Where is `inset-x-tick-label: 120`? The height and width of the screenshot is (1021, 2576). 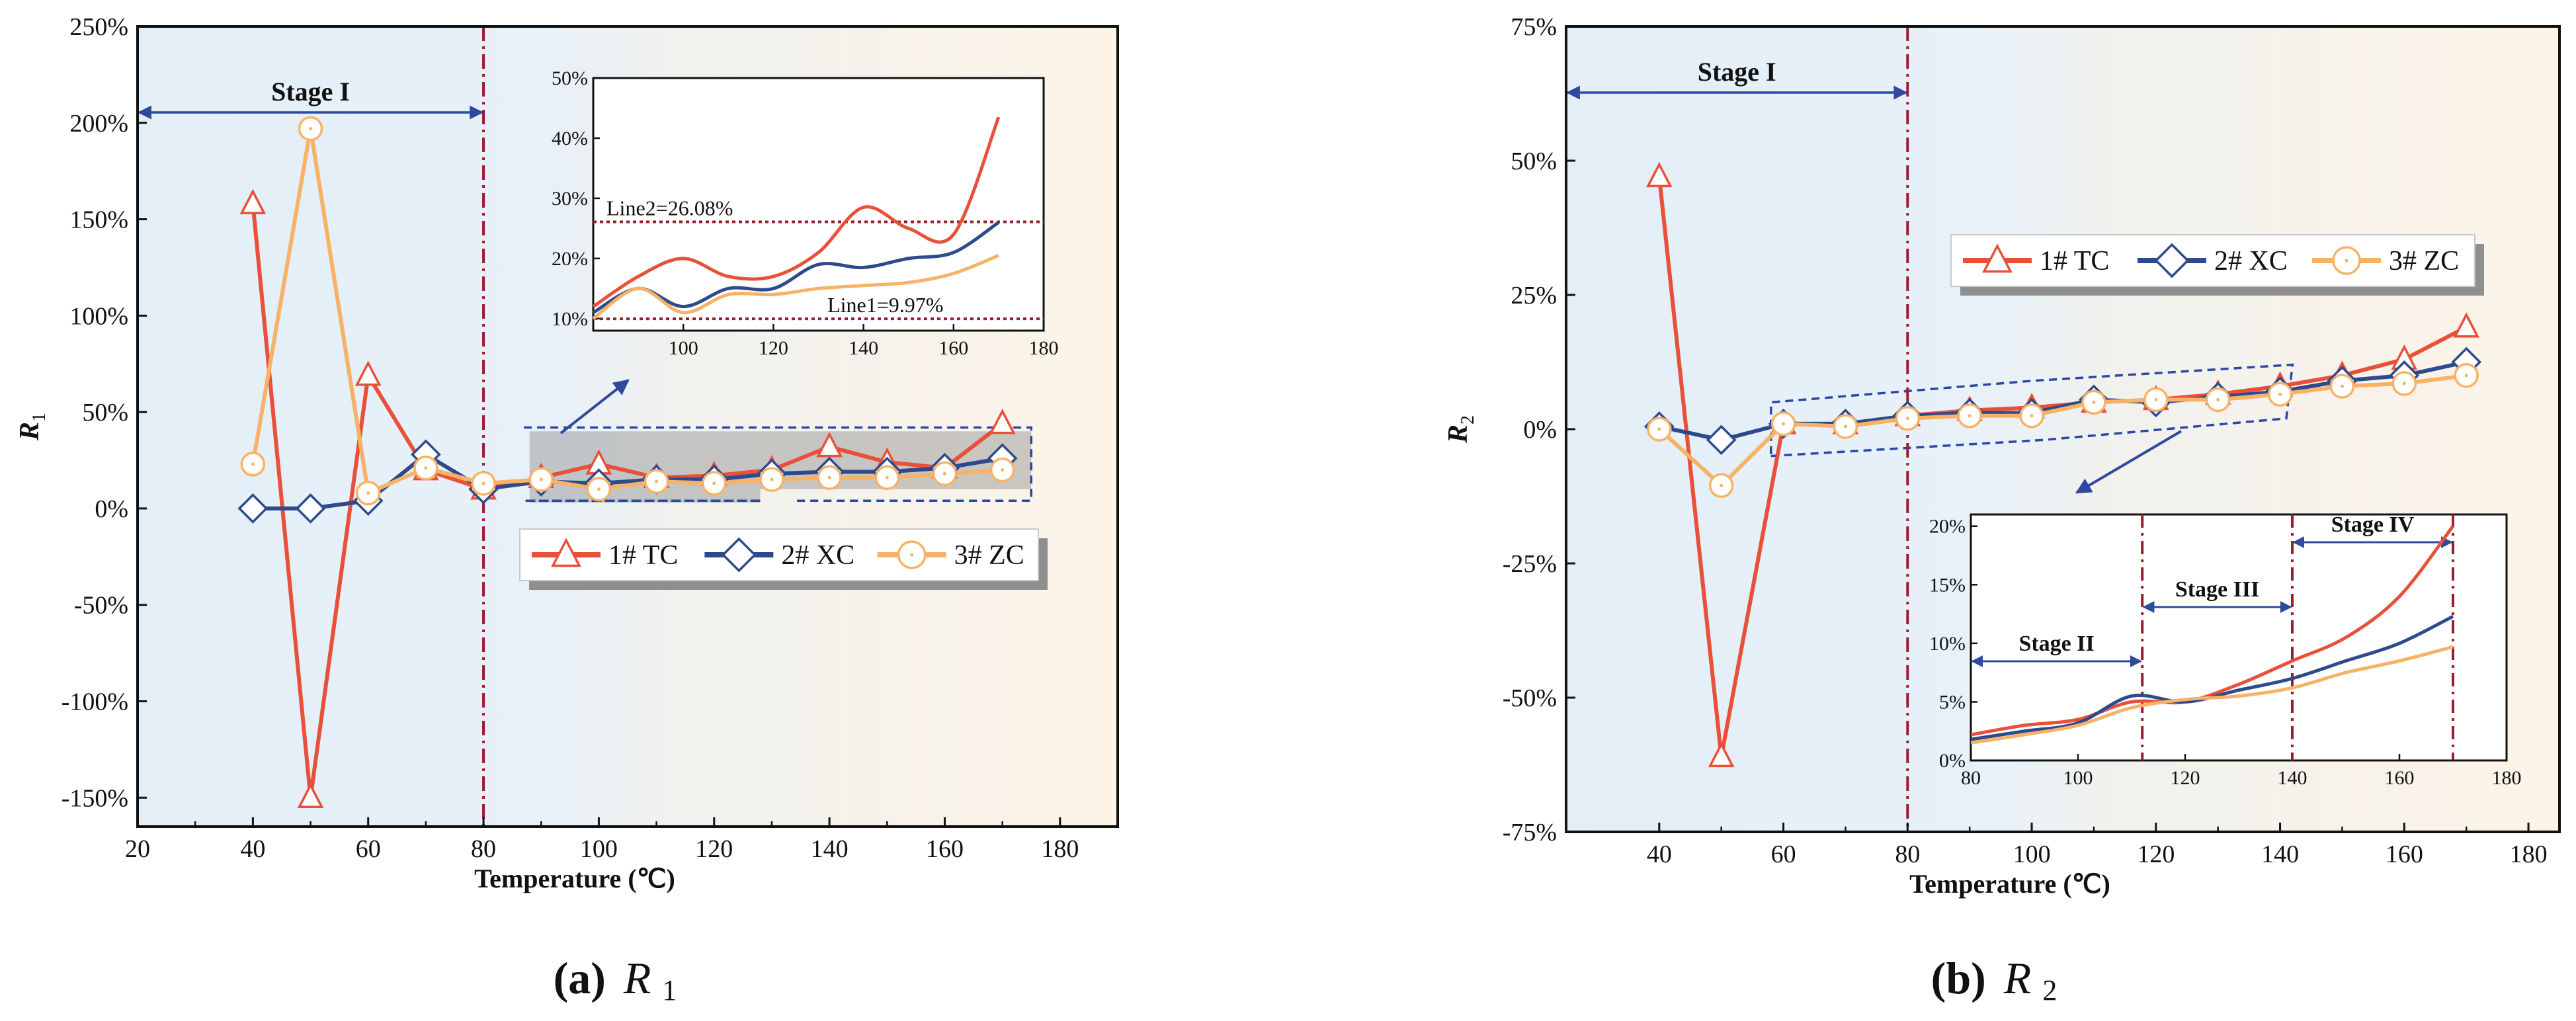 inset-x-tick-label: 120 is located at coordinates (774, 348).